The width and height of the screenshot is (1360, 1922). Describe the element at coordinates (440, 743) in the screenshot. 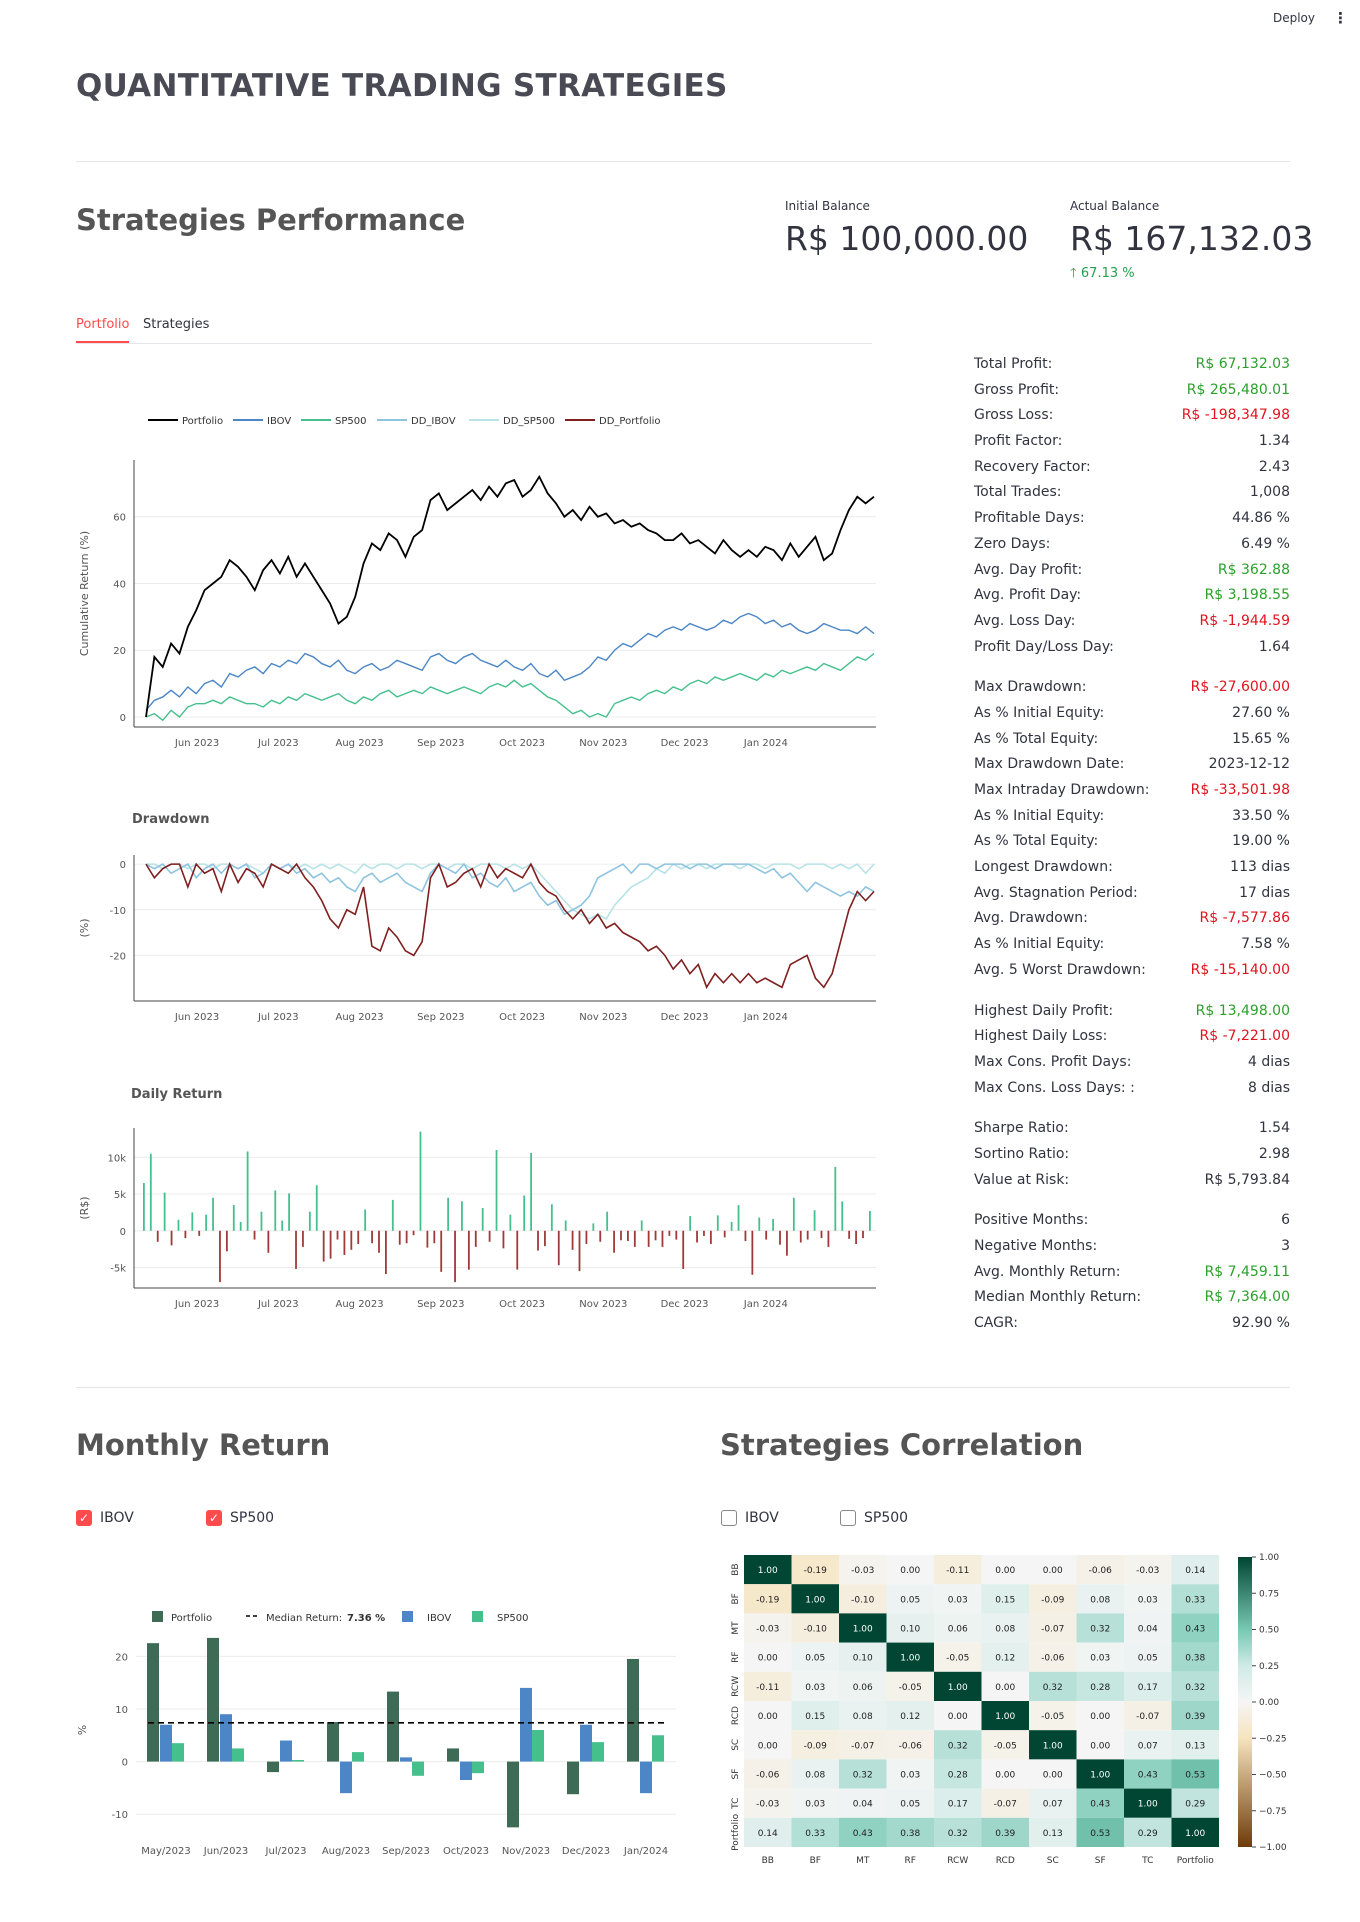

I see `x-tick-label: Sep 2023` at that location.